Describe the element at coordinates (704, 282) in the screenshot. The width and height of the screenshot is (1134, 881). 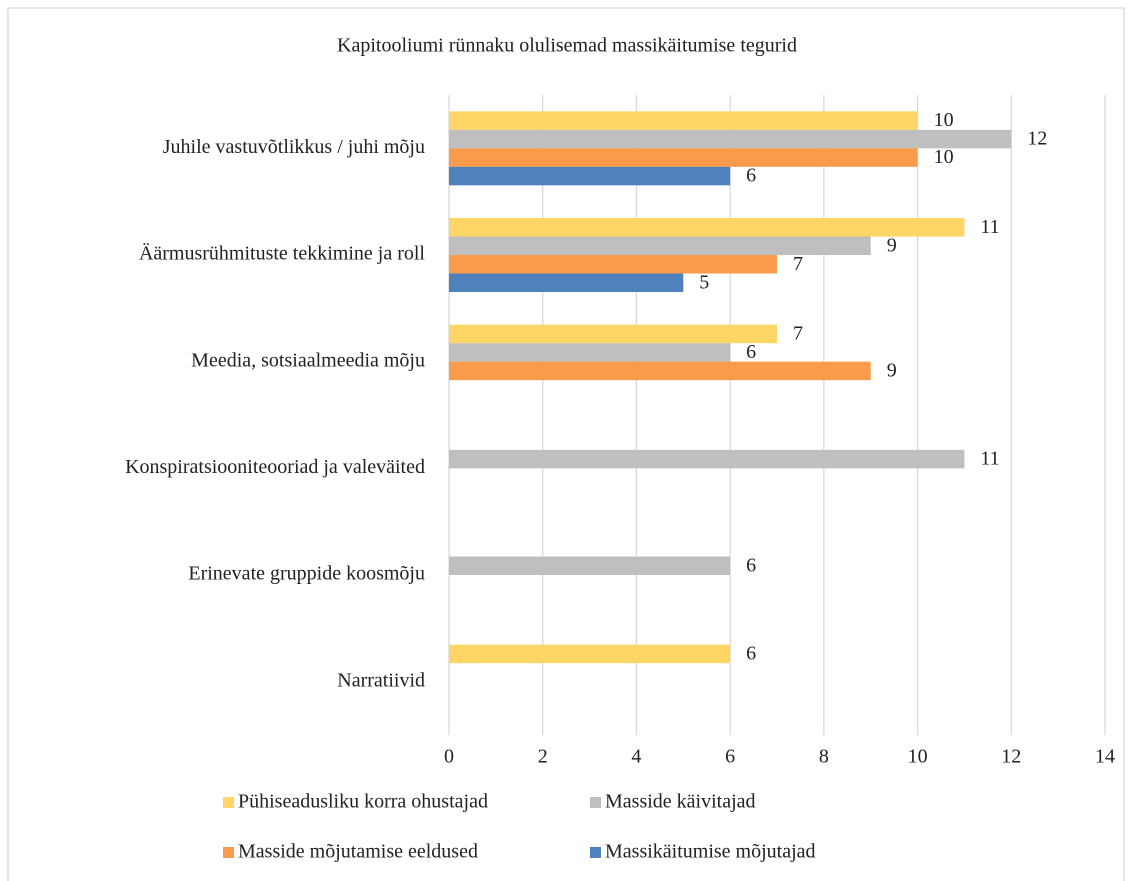
I see `data-label: 5` at that location.